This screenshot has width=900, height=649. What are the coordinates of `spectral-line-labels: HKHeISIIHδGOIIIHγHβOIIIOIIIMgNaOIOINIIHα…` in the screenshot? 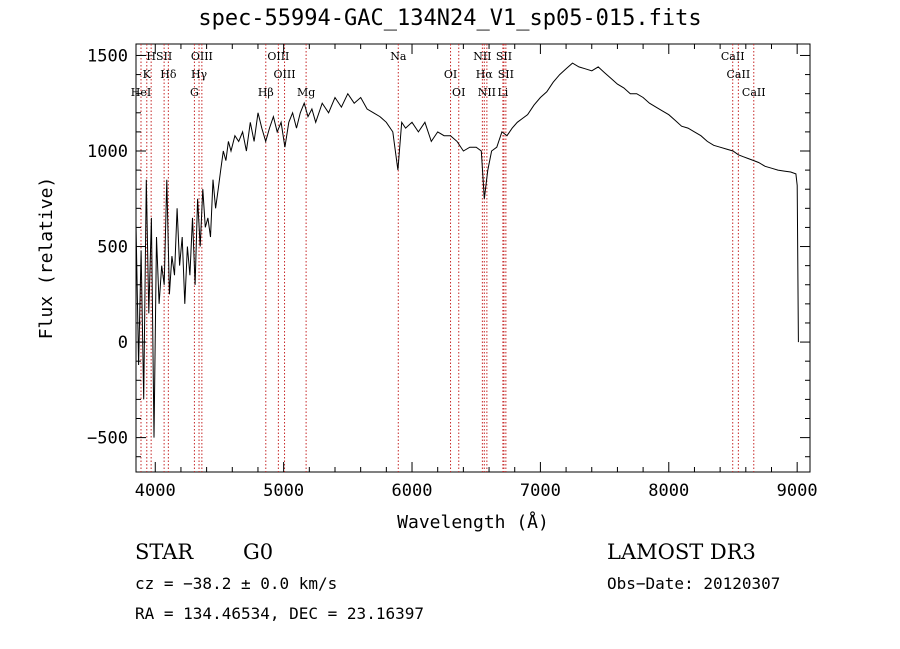 It's located at (448, 74).